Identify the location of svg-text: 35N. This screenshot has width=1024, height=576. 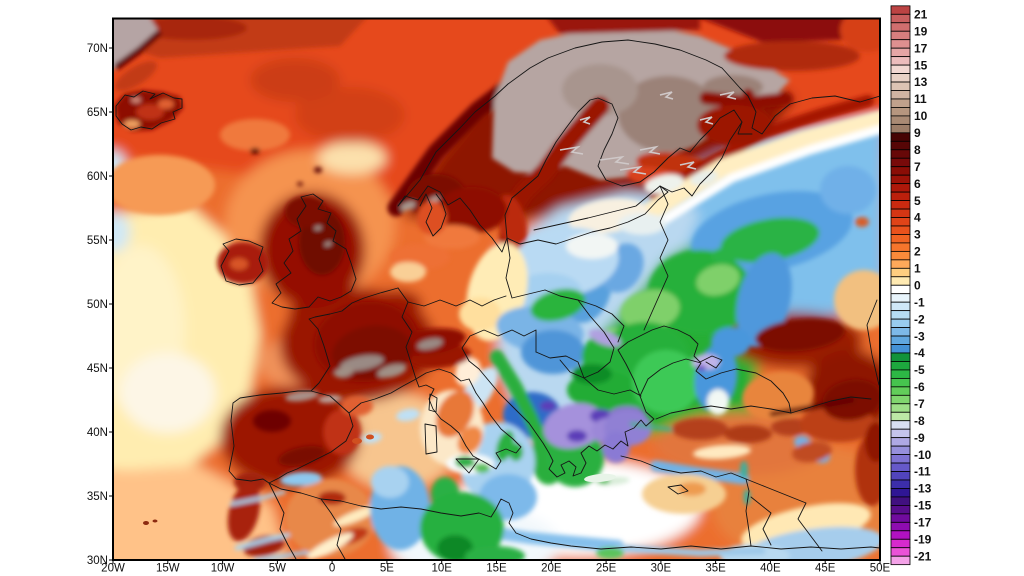
(97, 497).